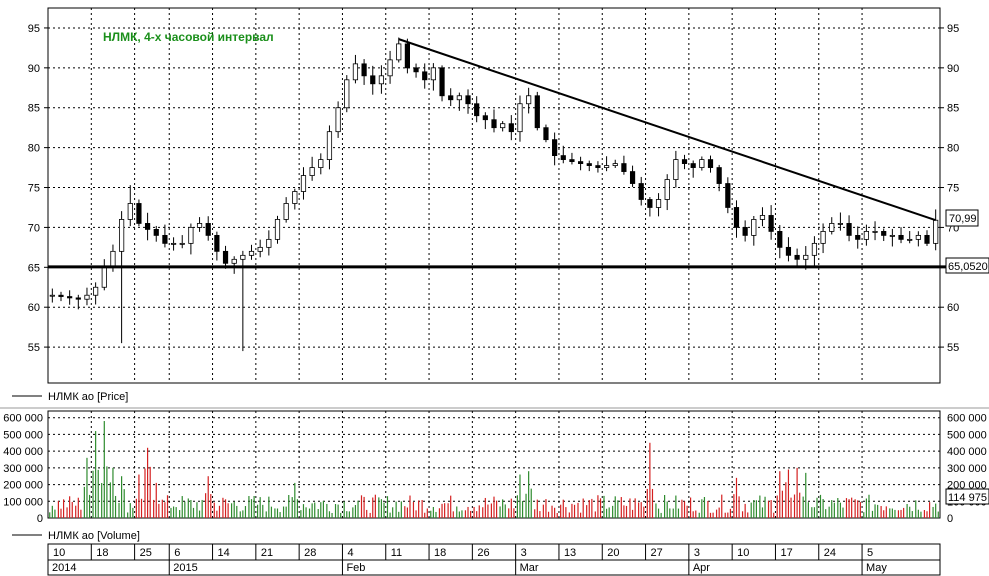  What do you see at coordinates (657, 553) in the screenshot?
I see `day-tick-label: 27` at bounding box center [657, 553].